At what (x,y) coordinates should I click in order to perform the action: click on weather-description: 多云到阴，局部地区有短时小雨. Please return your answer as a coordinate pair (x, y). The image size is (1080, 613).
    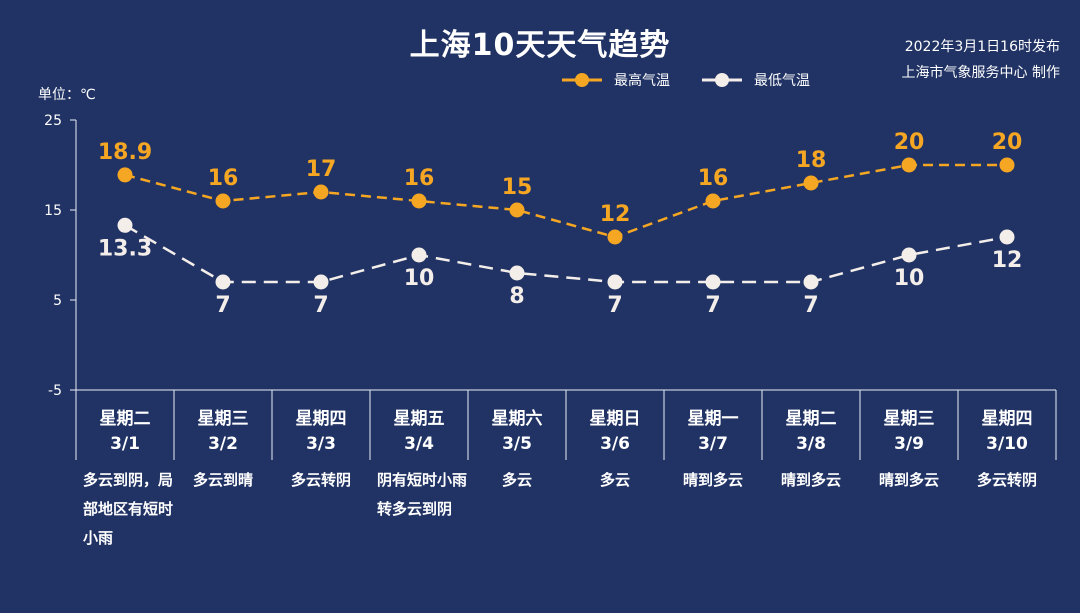
    Looking at the image, I should click on (128, 509).